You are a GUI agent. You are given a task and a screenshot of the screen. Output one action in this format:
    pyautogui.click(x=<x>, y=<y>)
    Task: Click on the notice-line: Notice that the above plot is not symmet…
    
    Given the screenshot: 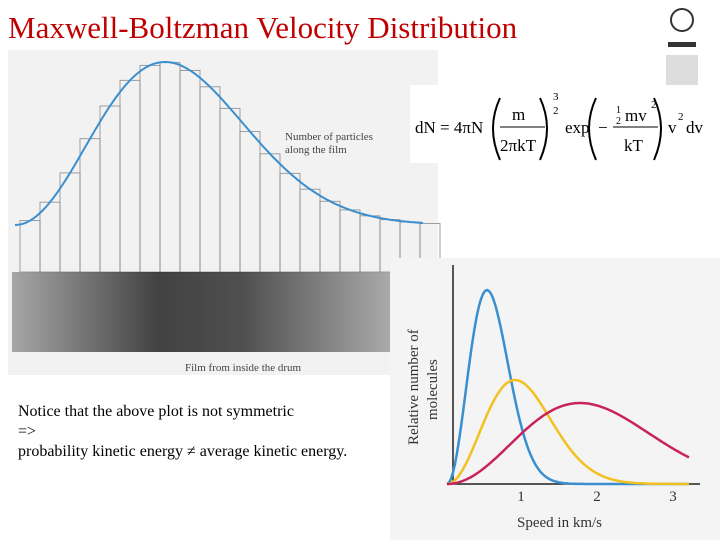 What is the action you would take?
    pyautogui.click(x=156, y=411)
    